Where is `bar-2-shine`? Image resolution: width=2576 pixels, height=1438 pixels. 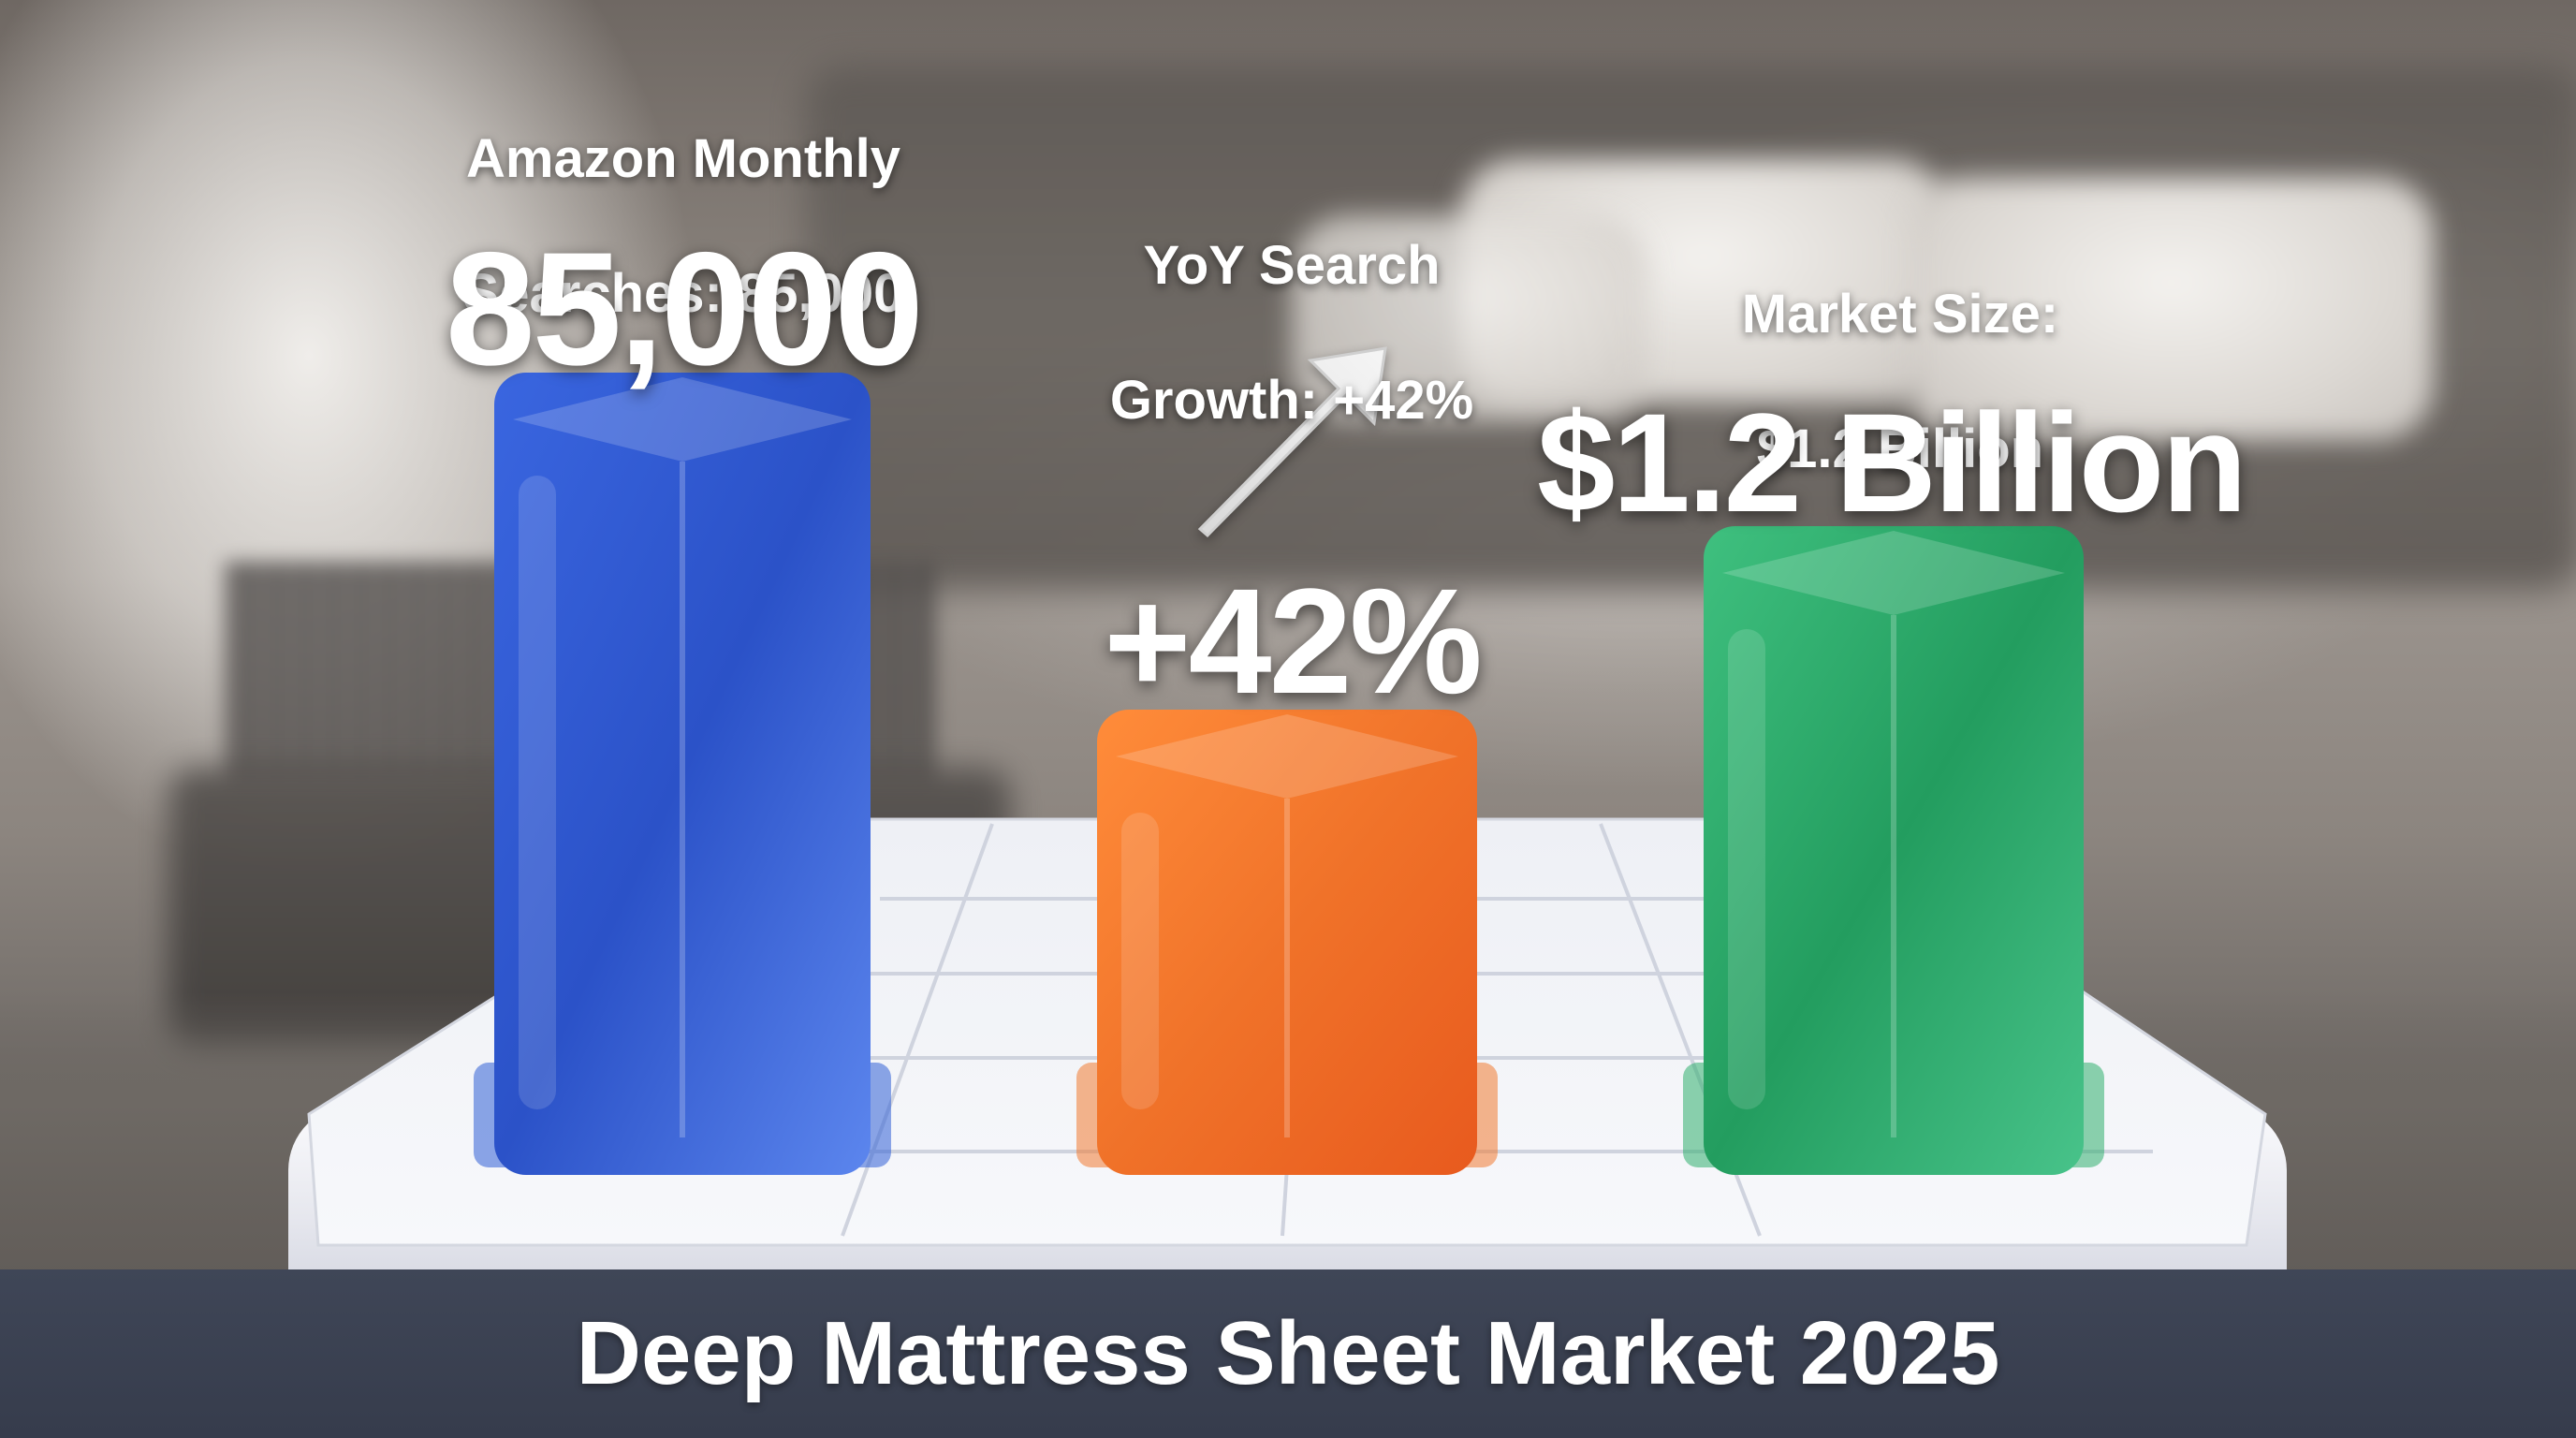 bar-2-shine is located at coordinates (1140, 961).